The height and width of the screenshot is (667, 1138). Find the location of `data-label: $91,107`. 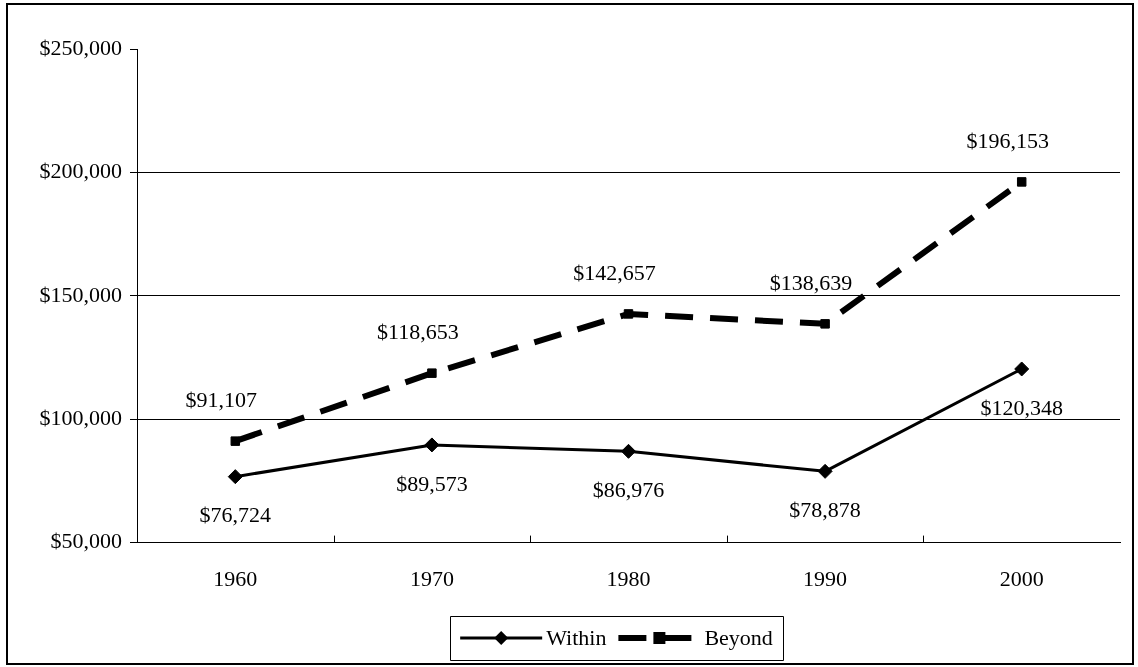

data-label: $91,107 is located at coordinates (221, 399).